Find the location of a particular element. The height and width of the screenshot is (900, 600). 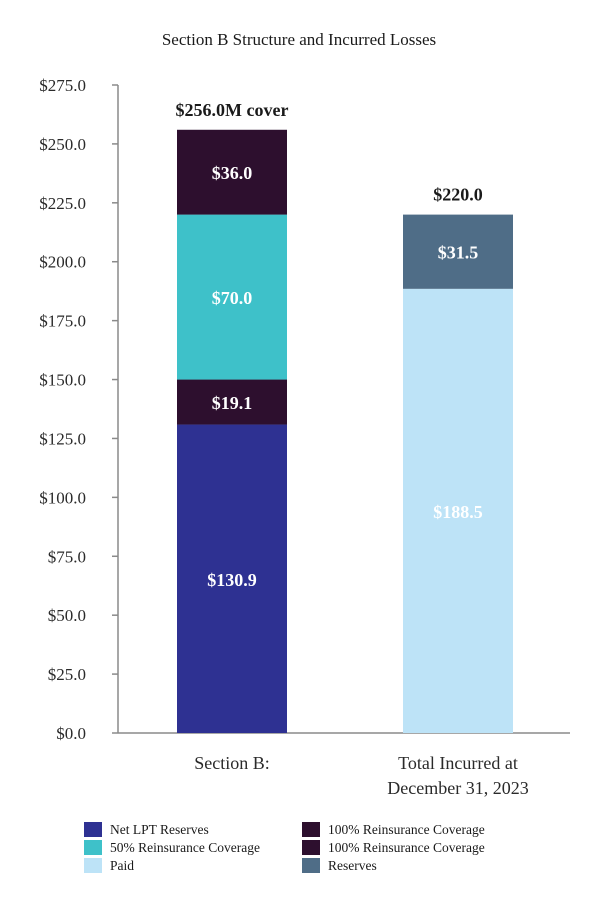

bar-total-label: $256.0M cover is located at coordinates (232, 110).